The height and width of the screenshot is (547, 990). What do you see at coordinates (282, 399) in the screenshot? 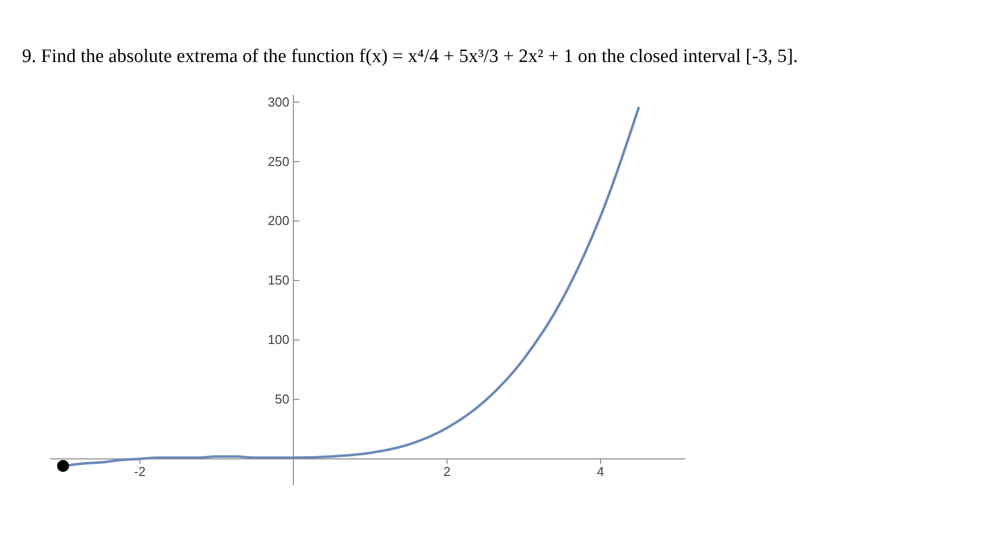
I see `y-tick-label: 50` at bounding box center [282, 399].